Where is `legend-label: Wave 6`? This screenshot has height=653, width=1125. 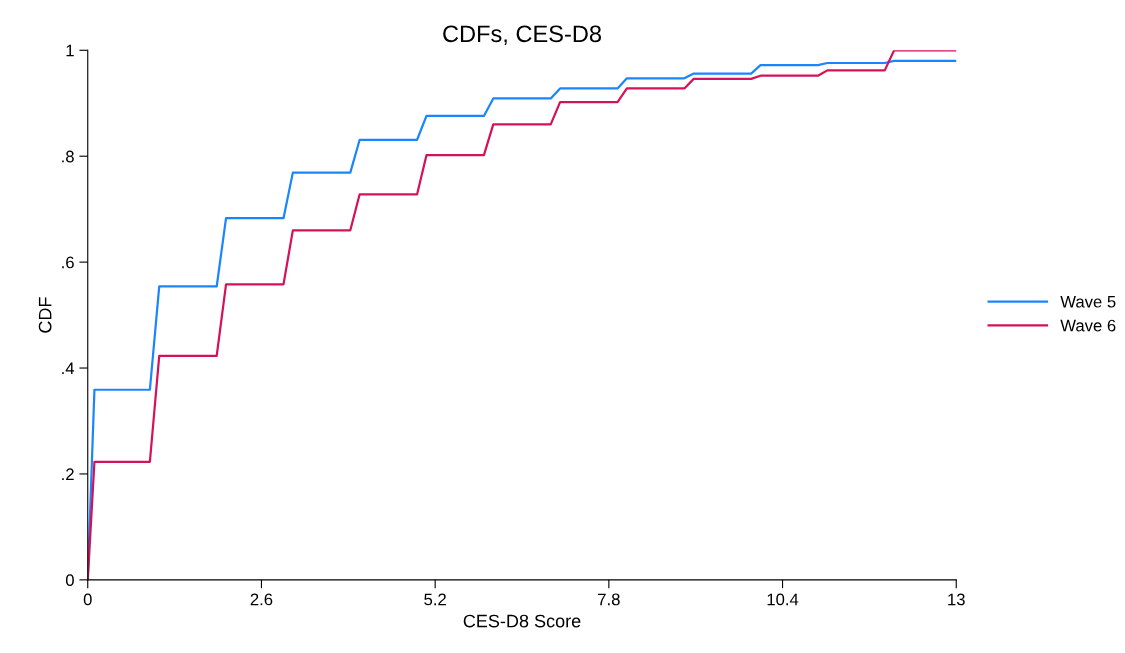
legend-label: Wave 6 is located at coordinates (1088, 325).